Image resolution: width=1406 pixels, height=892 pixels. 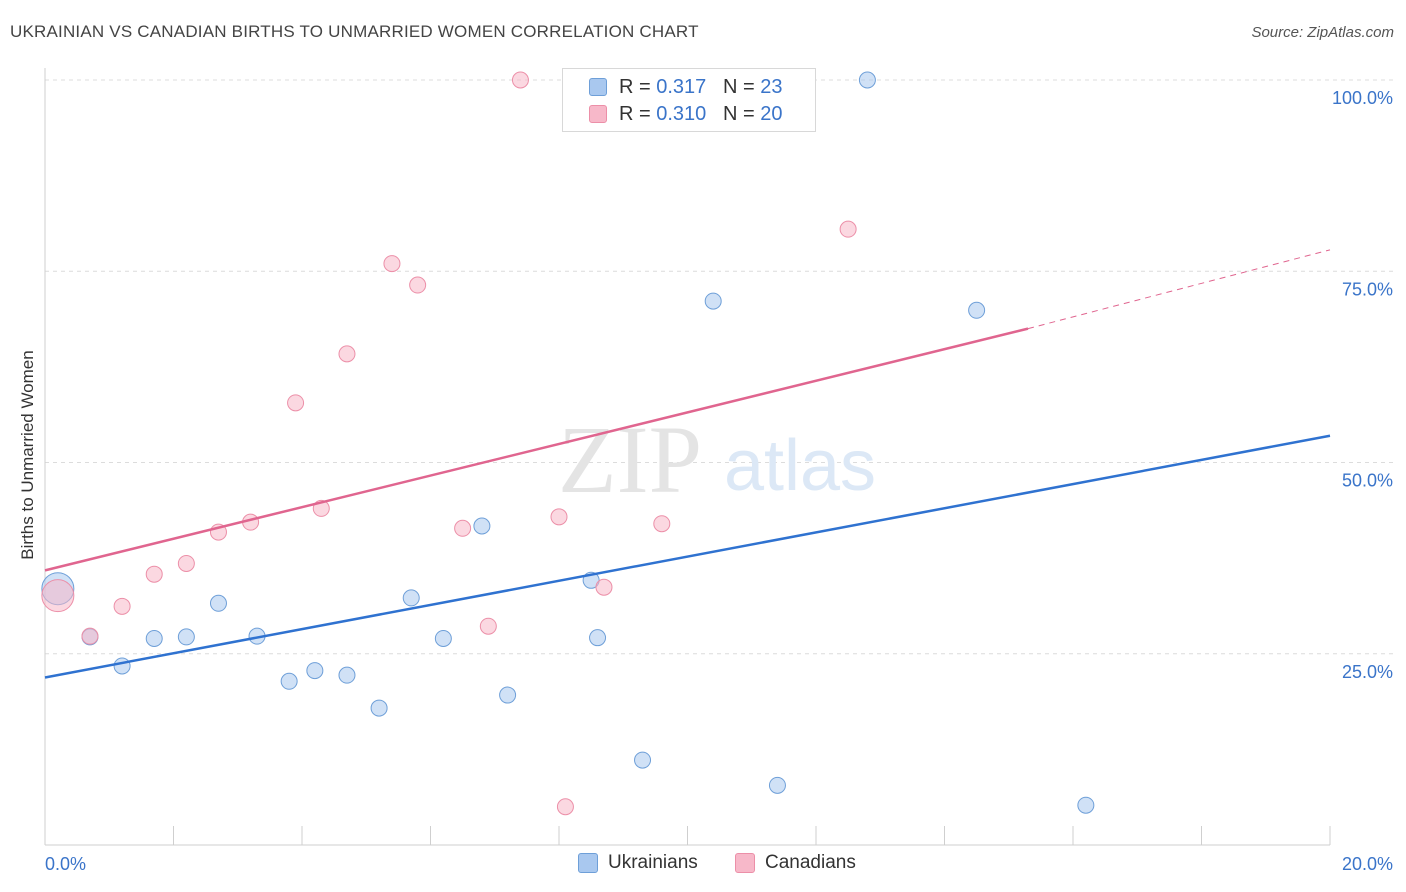 What do you see at coordinates (1367, 481) in the screenshot?
I see `y-tick-label: 50.0%` at bounding box center [1367, 481].